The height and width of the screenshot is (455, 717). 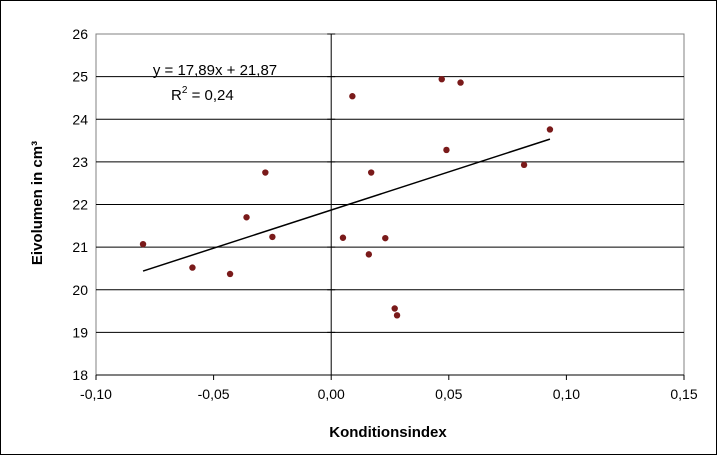 I want to click on r-squared-label: R2 = 0,24, so click(x=202, y=94).